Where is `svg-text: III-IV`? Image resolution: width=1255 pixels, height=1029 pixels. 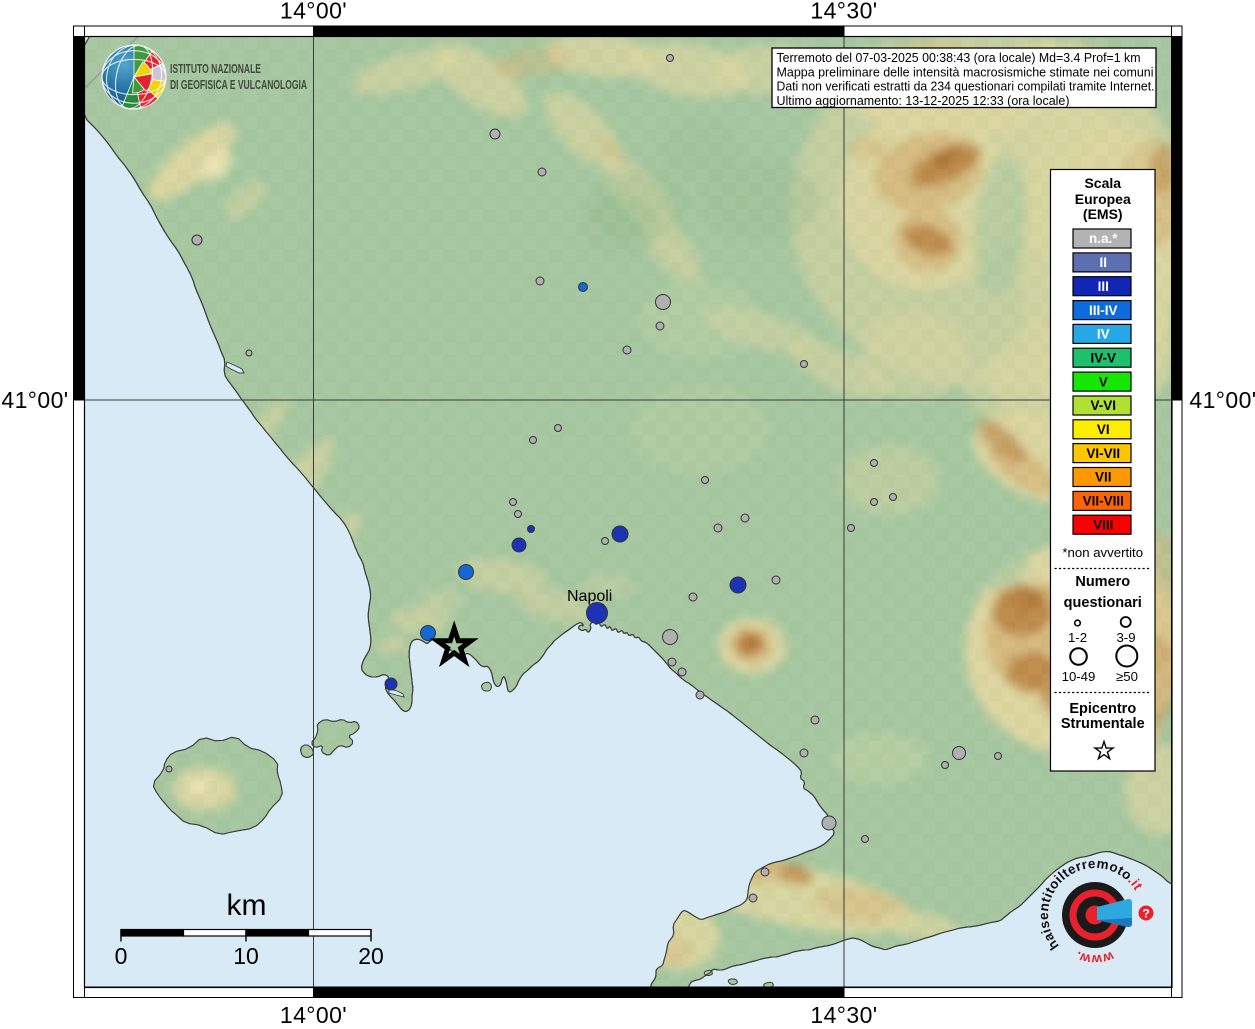 svg-text: III-IV is located at coordinates (1103, 310).